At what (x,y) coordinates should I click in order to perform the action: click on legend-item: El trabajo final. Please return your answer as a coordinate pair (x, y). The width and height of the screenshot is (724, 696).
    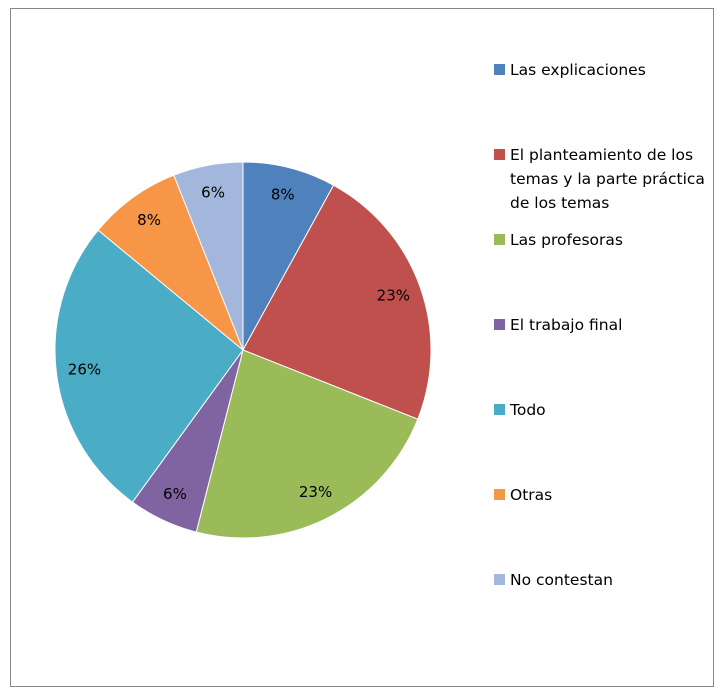
    Looking at the image, I should click on (604, 325).